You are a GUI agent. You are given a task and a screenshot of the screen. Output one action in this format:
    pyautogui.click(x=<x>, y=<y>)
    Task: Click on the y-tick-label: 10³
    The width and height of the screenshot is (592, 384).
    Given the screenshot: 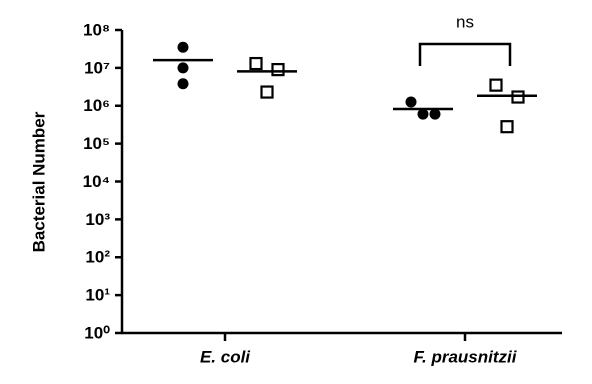 What is the action you would take?
    pyautogui.click(x=97, y=219)
    